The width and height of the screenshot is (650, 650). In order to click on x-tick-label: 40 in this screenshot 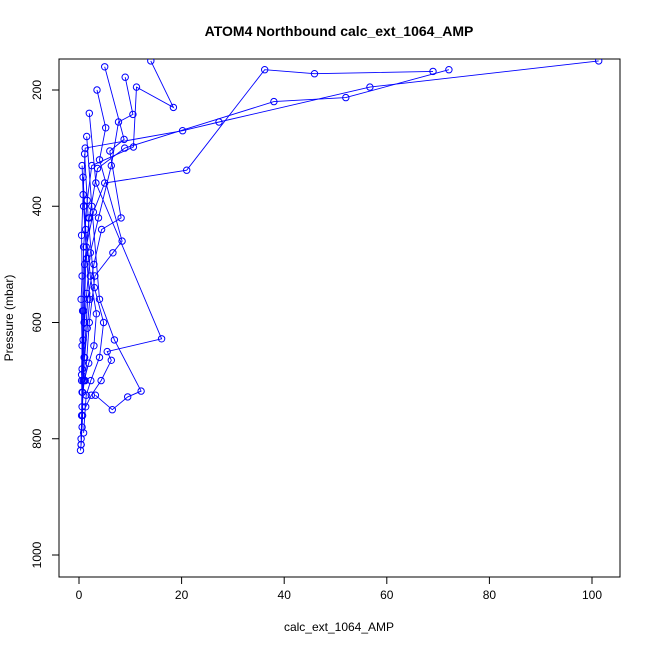, I will do `click(285, 595)`.